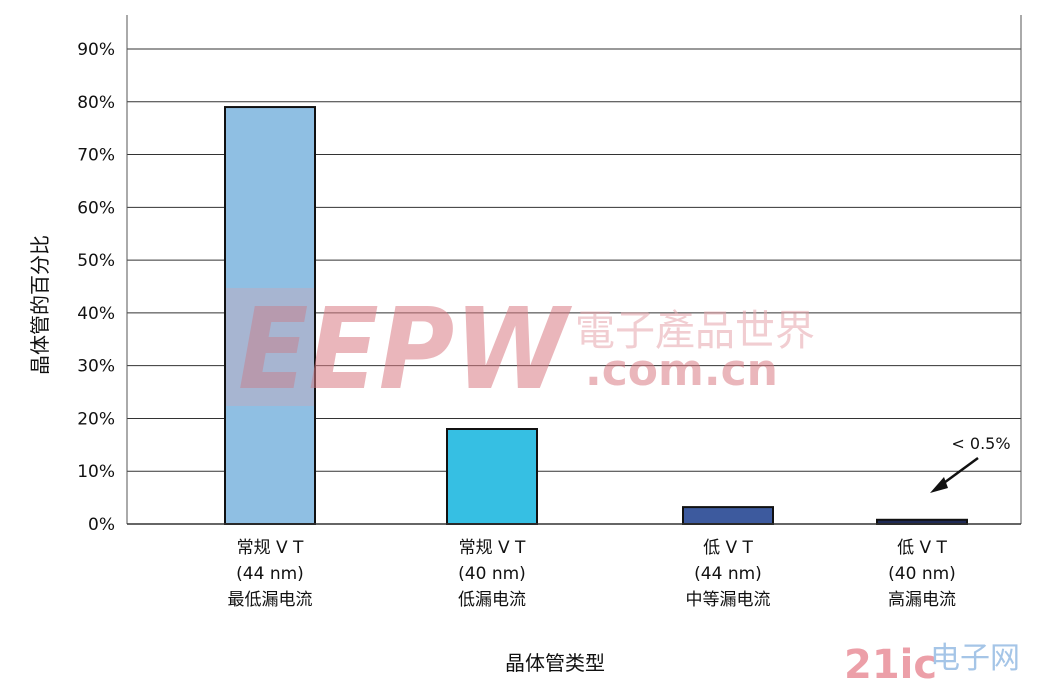 The image size is (1044, 686). I want to click on annotation-label: < 0.5%, so click(980, 443).